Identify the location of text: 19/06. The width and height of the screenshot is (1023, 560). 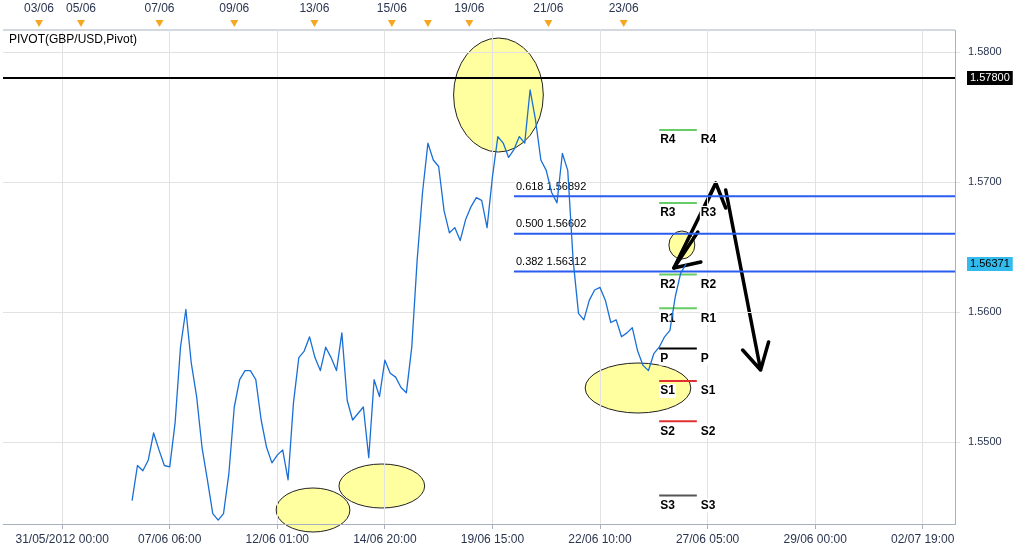
(469, 8).